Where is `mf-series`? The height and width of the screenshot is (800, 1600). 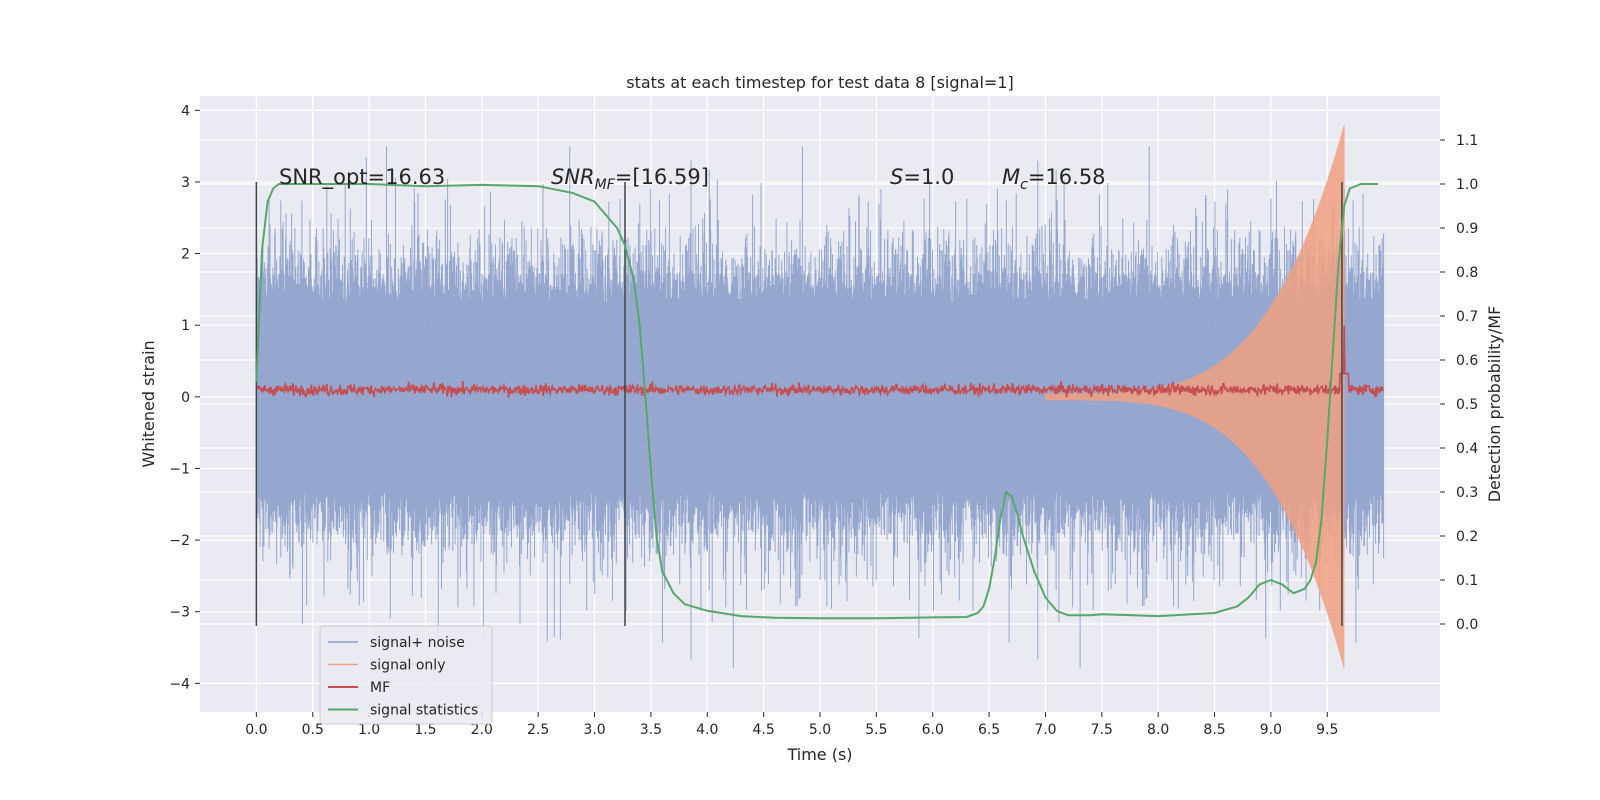
mf-series is located at coordinates (819, 361).